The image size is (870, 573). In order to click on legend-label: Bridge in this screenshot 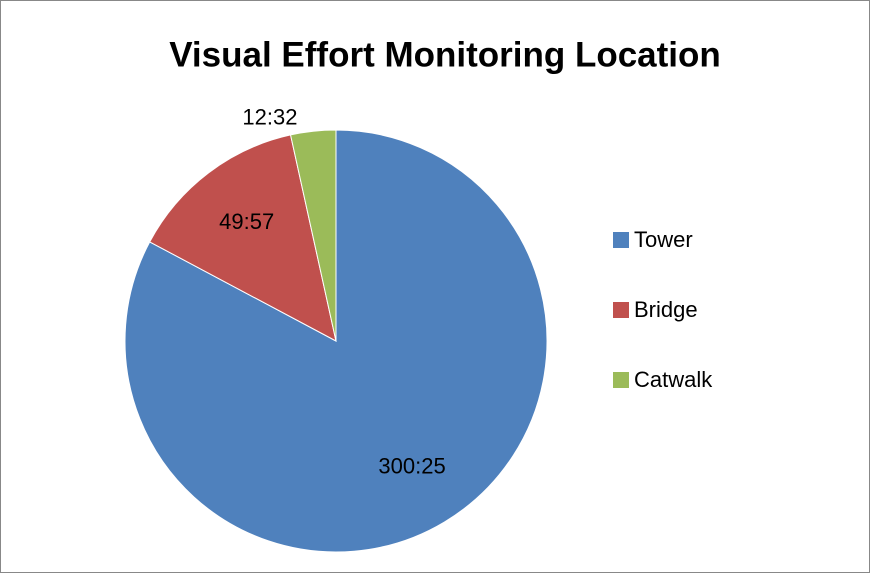, I will do `click(666, 309)`.